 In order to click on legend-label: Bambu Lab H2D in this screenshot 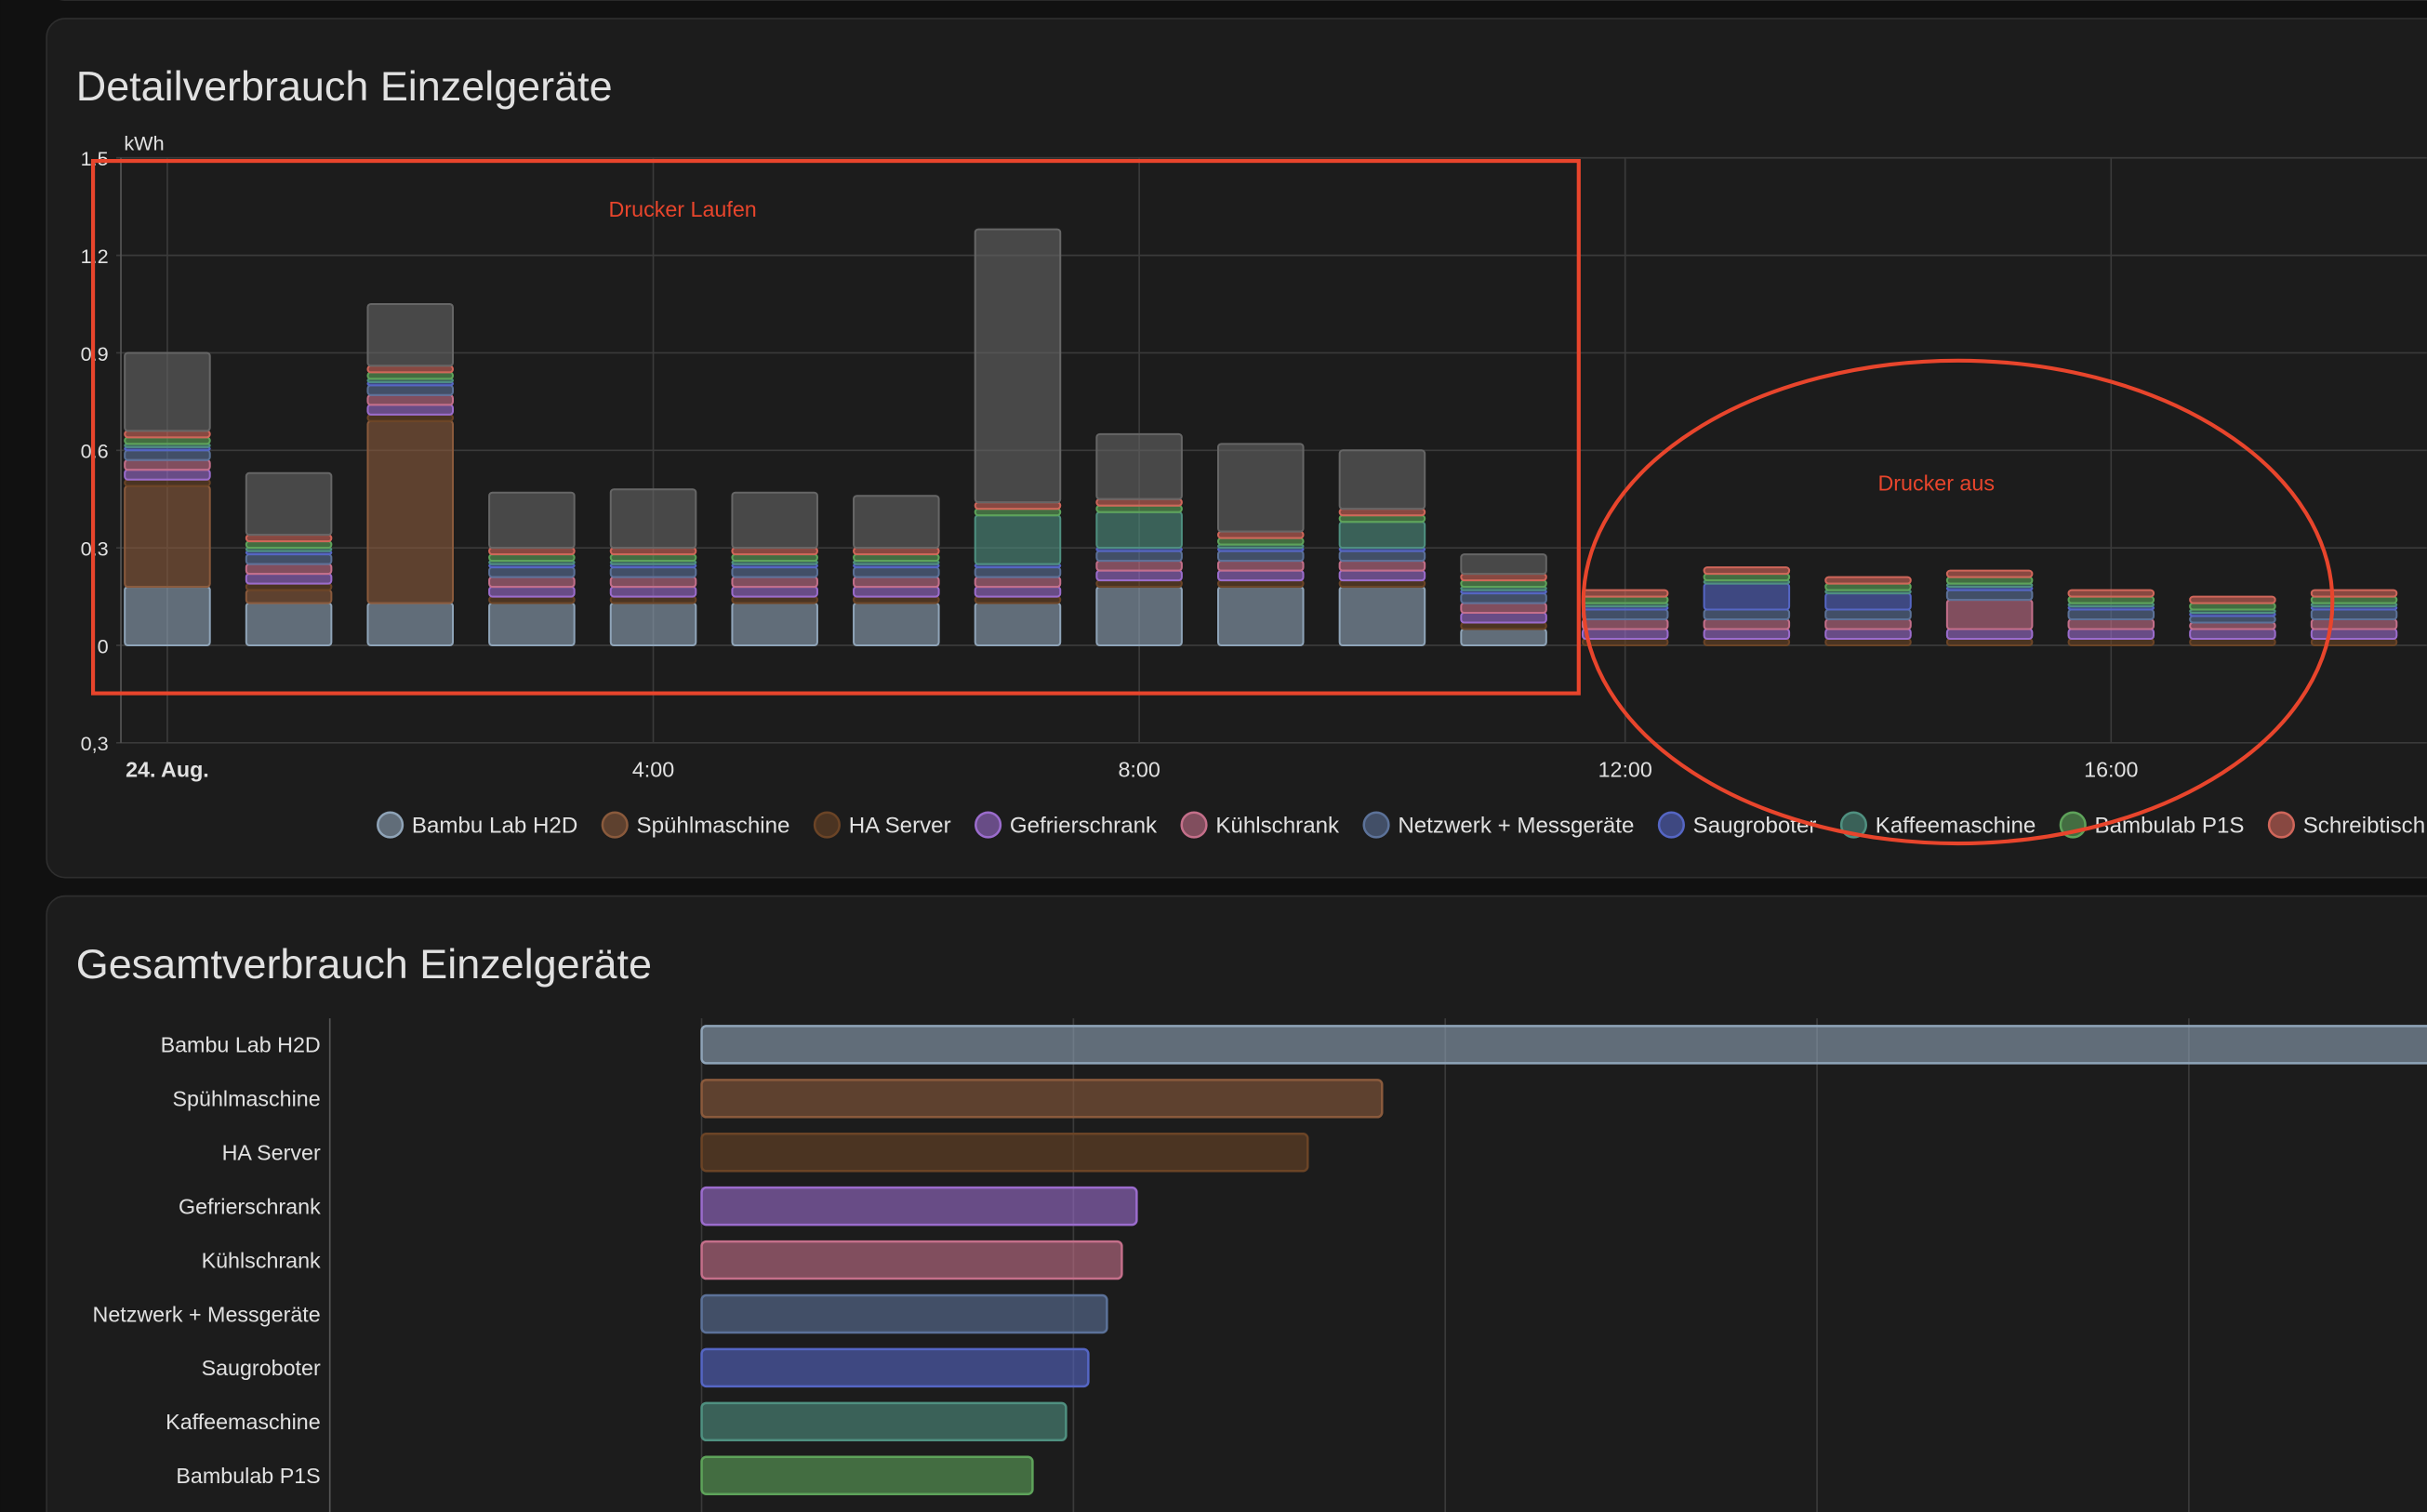, I will do `click(494, 825)`.